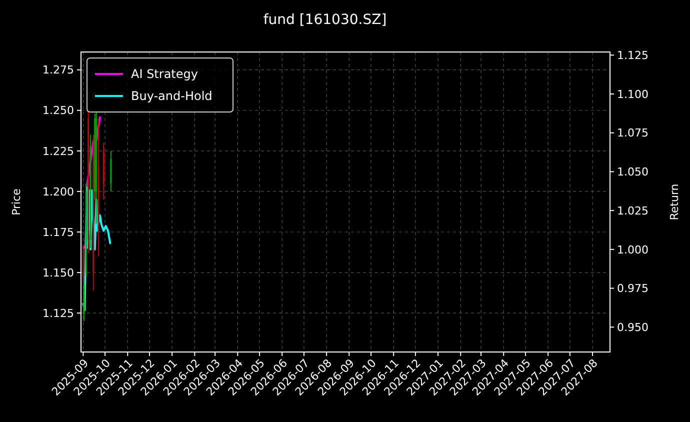  I want to click on y2-tick-label: 0.950, so click(632, 327).